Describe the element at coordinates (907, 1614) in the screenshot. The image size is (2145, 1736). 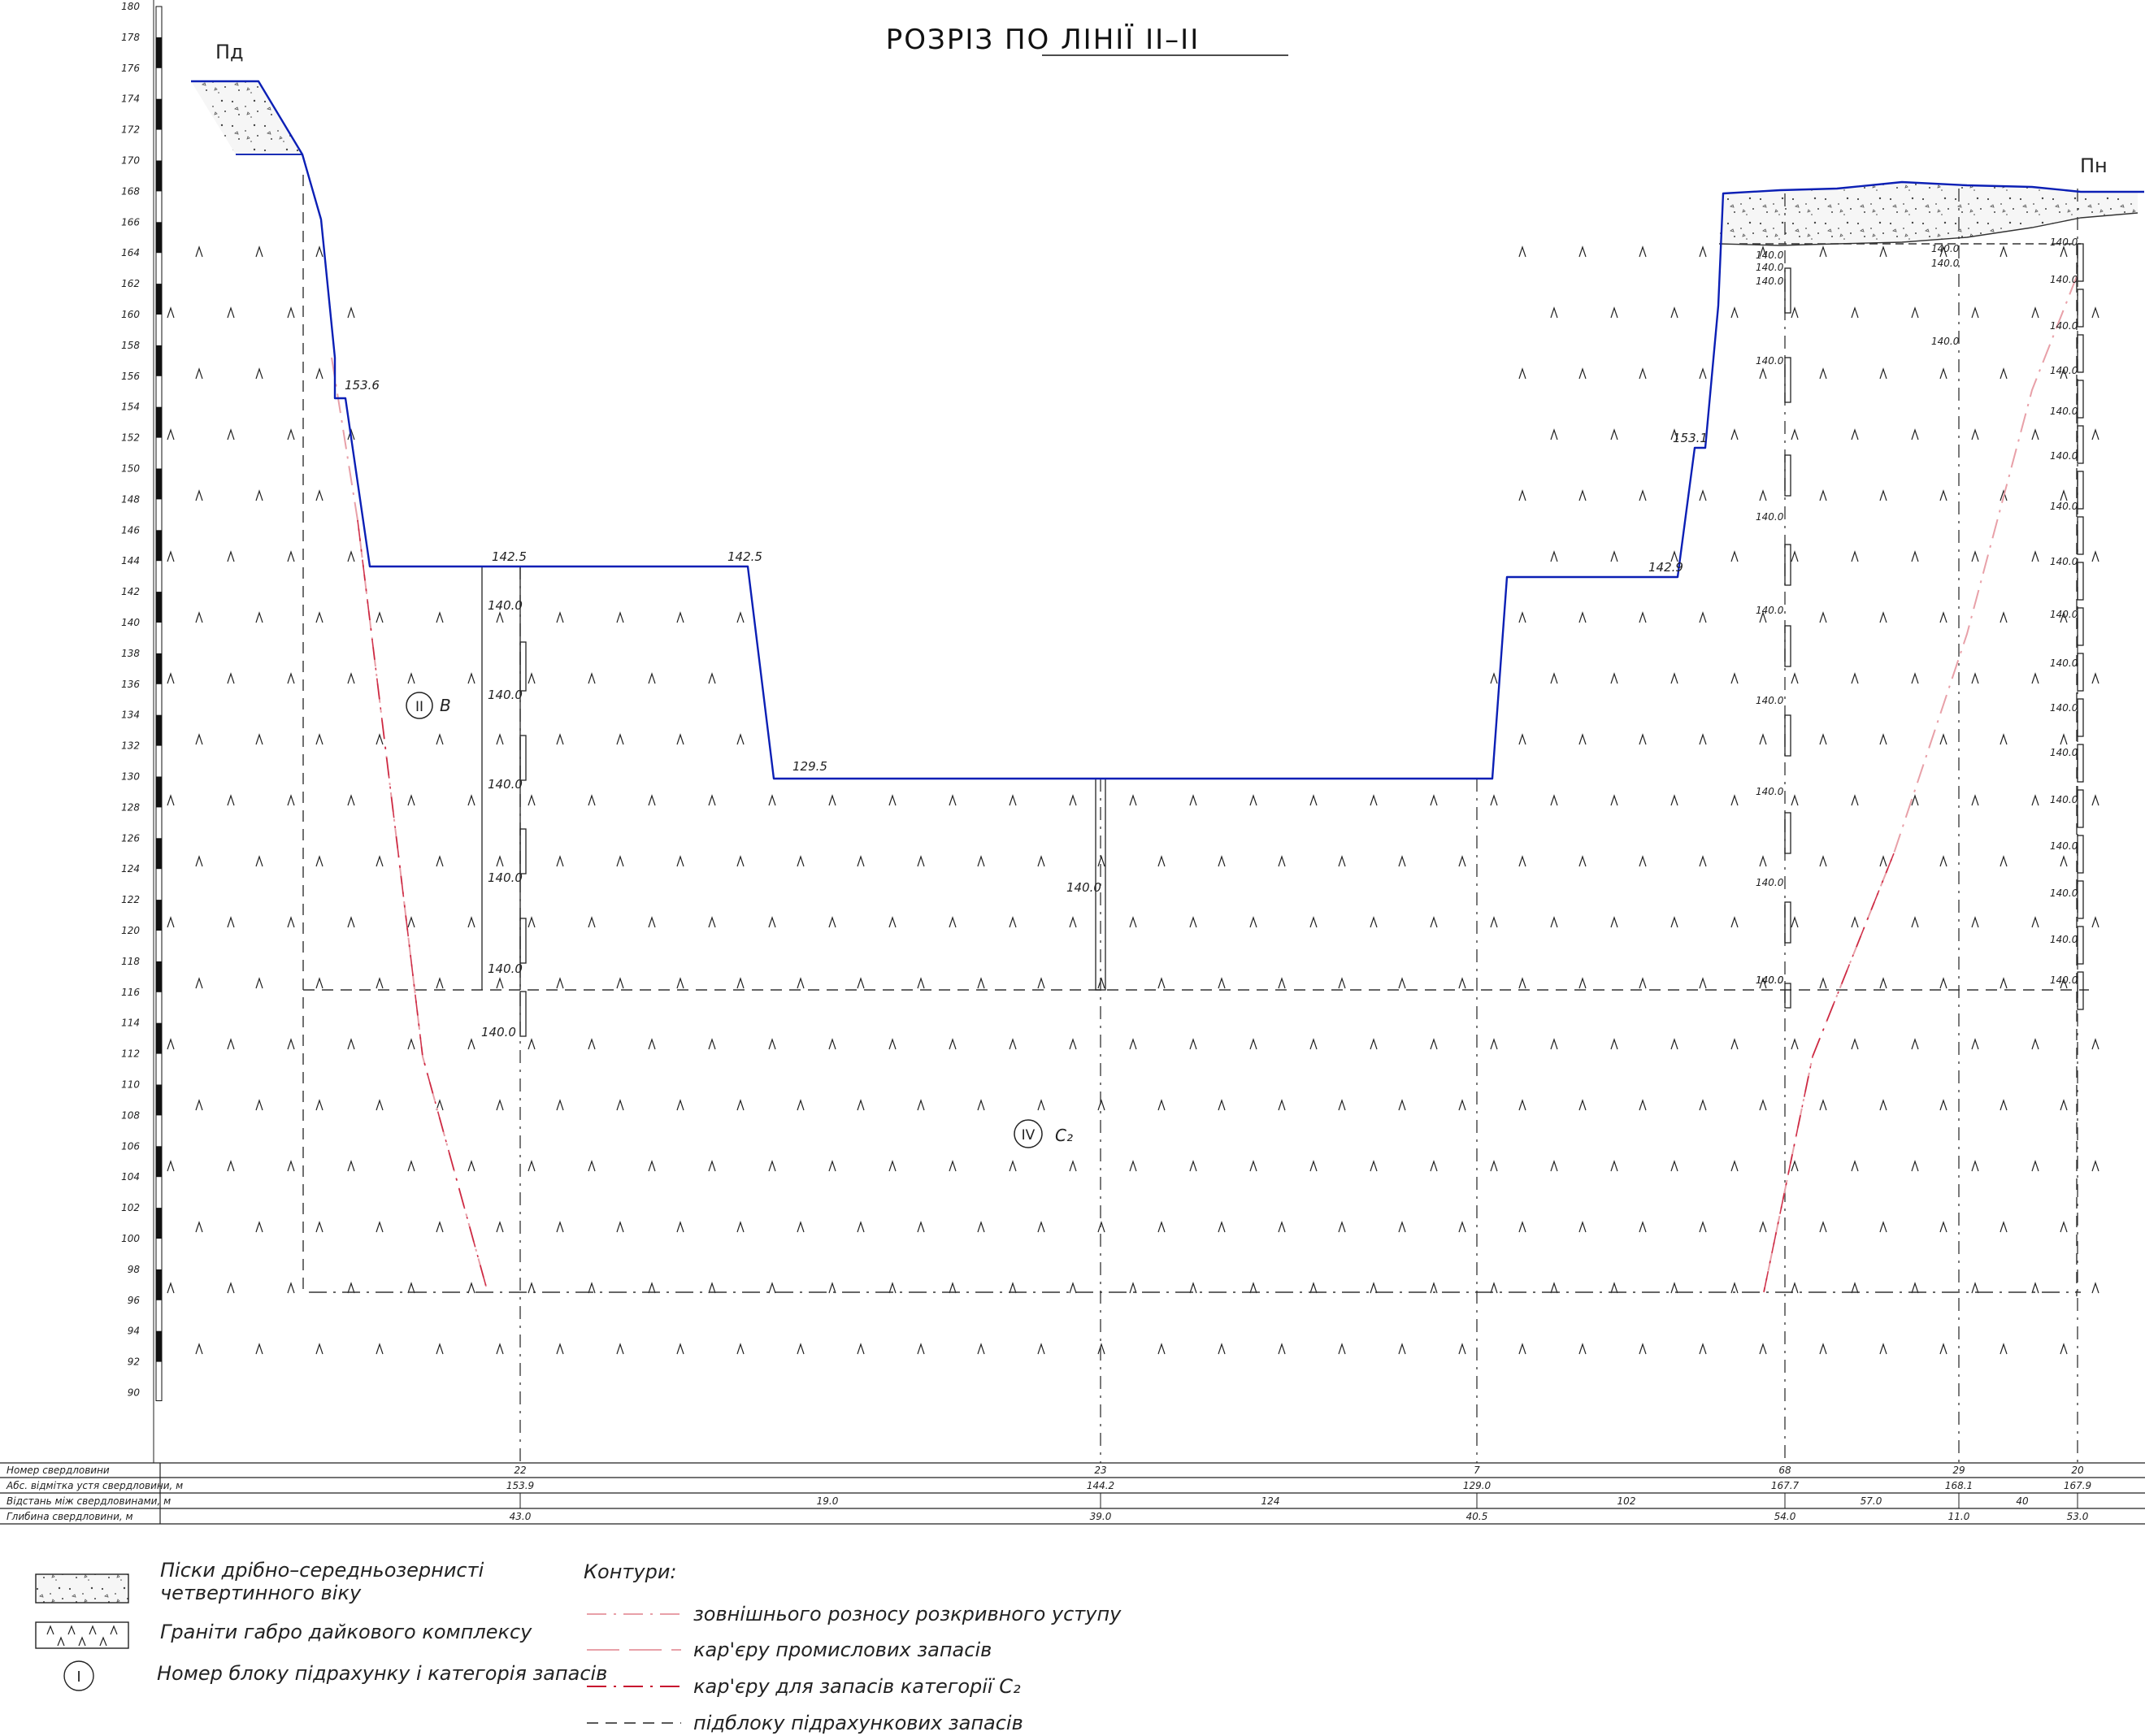
I see `legend-contour-label: зовнішнього розносу розкривного уступу` at that location.